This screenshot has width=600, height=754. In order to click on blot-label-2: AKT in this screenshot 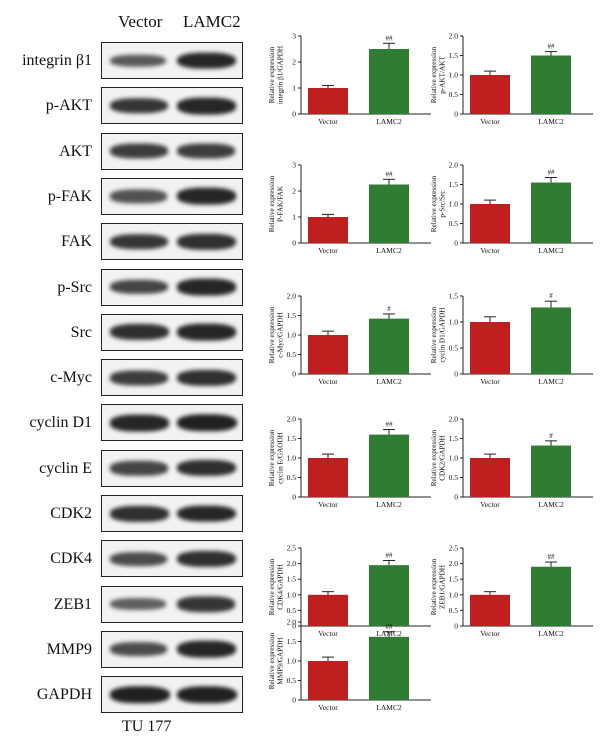, I will do `click(75, 151)`.